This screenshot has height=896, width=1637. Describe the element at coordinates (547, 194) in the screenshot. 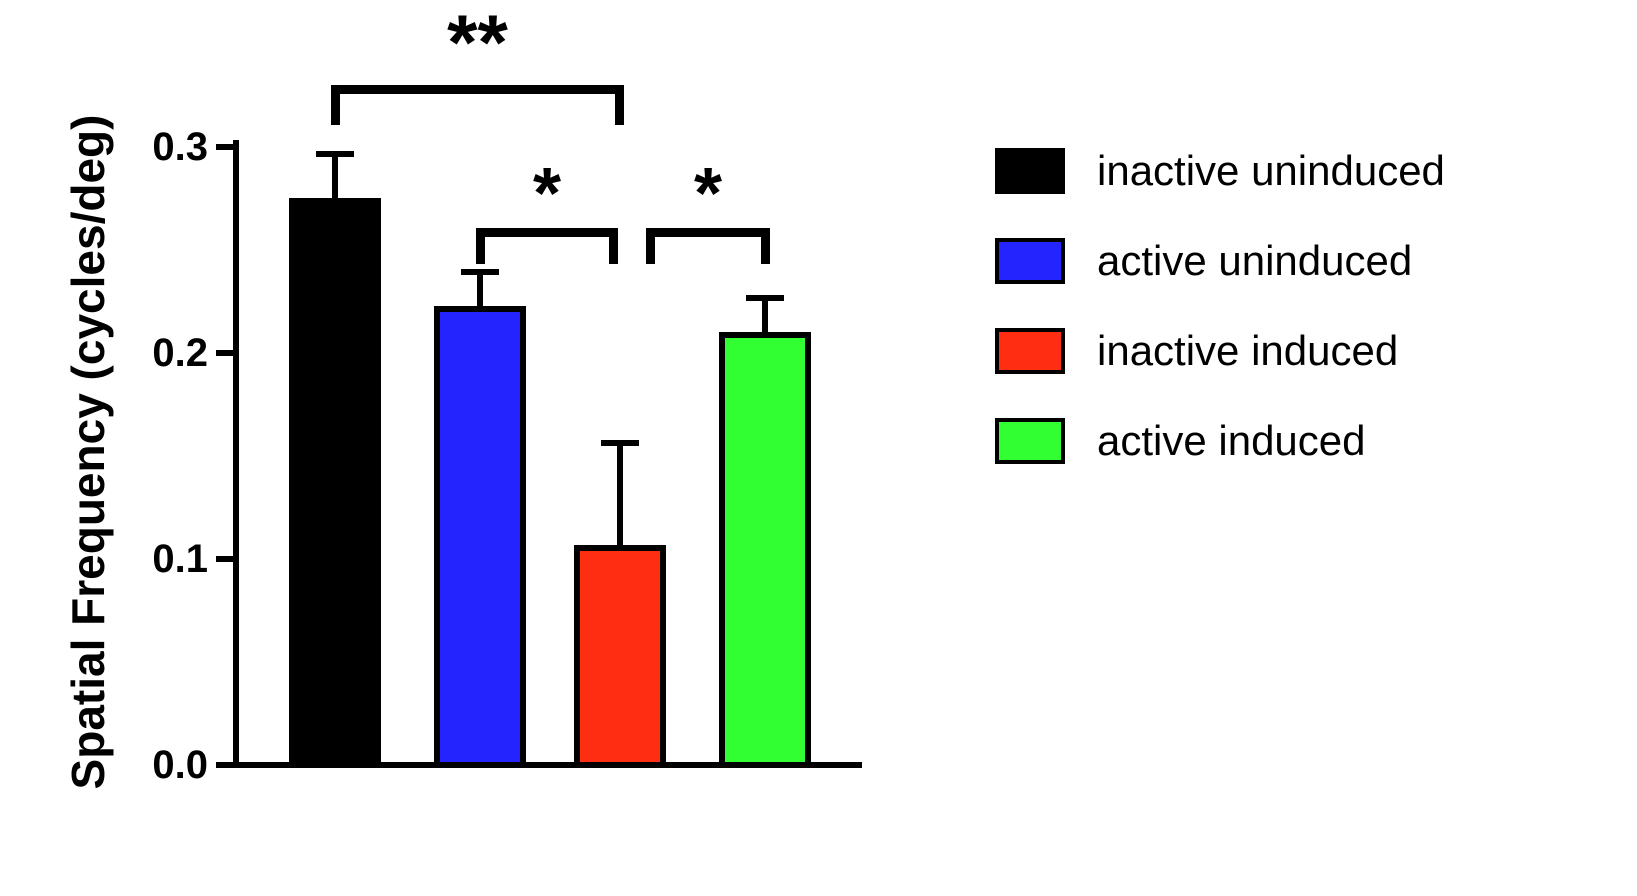

I see `sig-label-2: *` at that location.